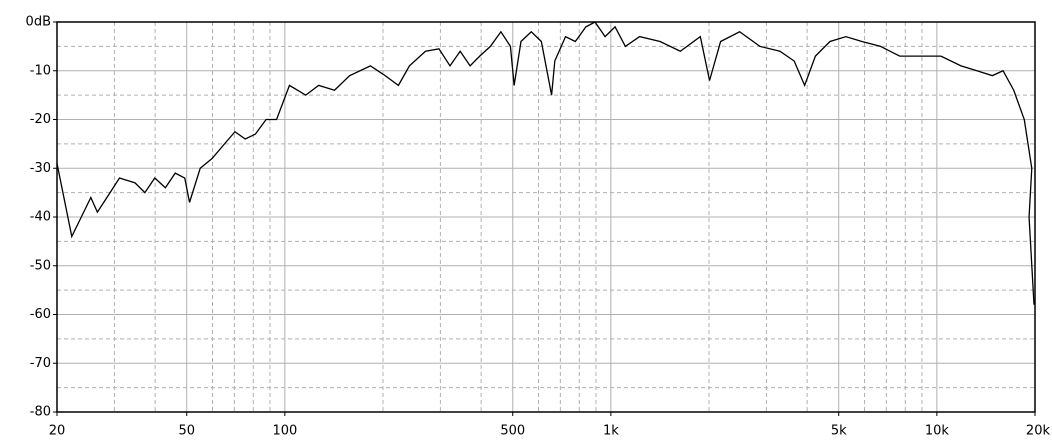 This screenshot has height=441, width=1052. Describe the element at coordinates (38, 22) in the screenshot. I see `y-tick-label: 0dB` at that location.